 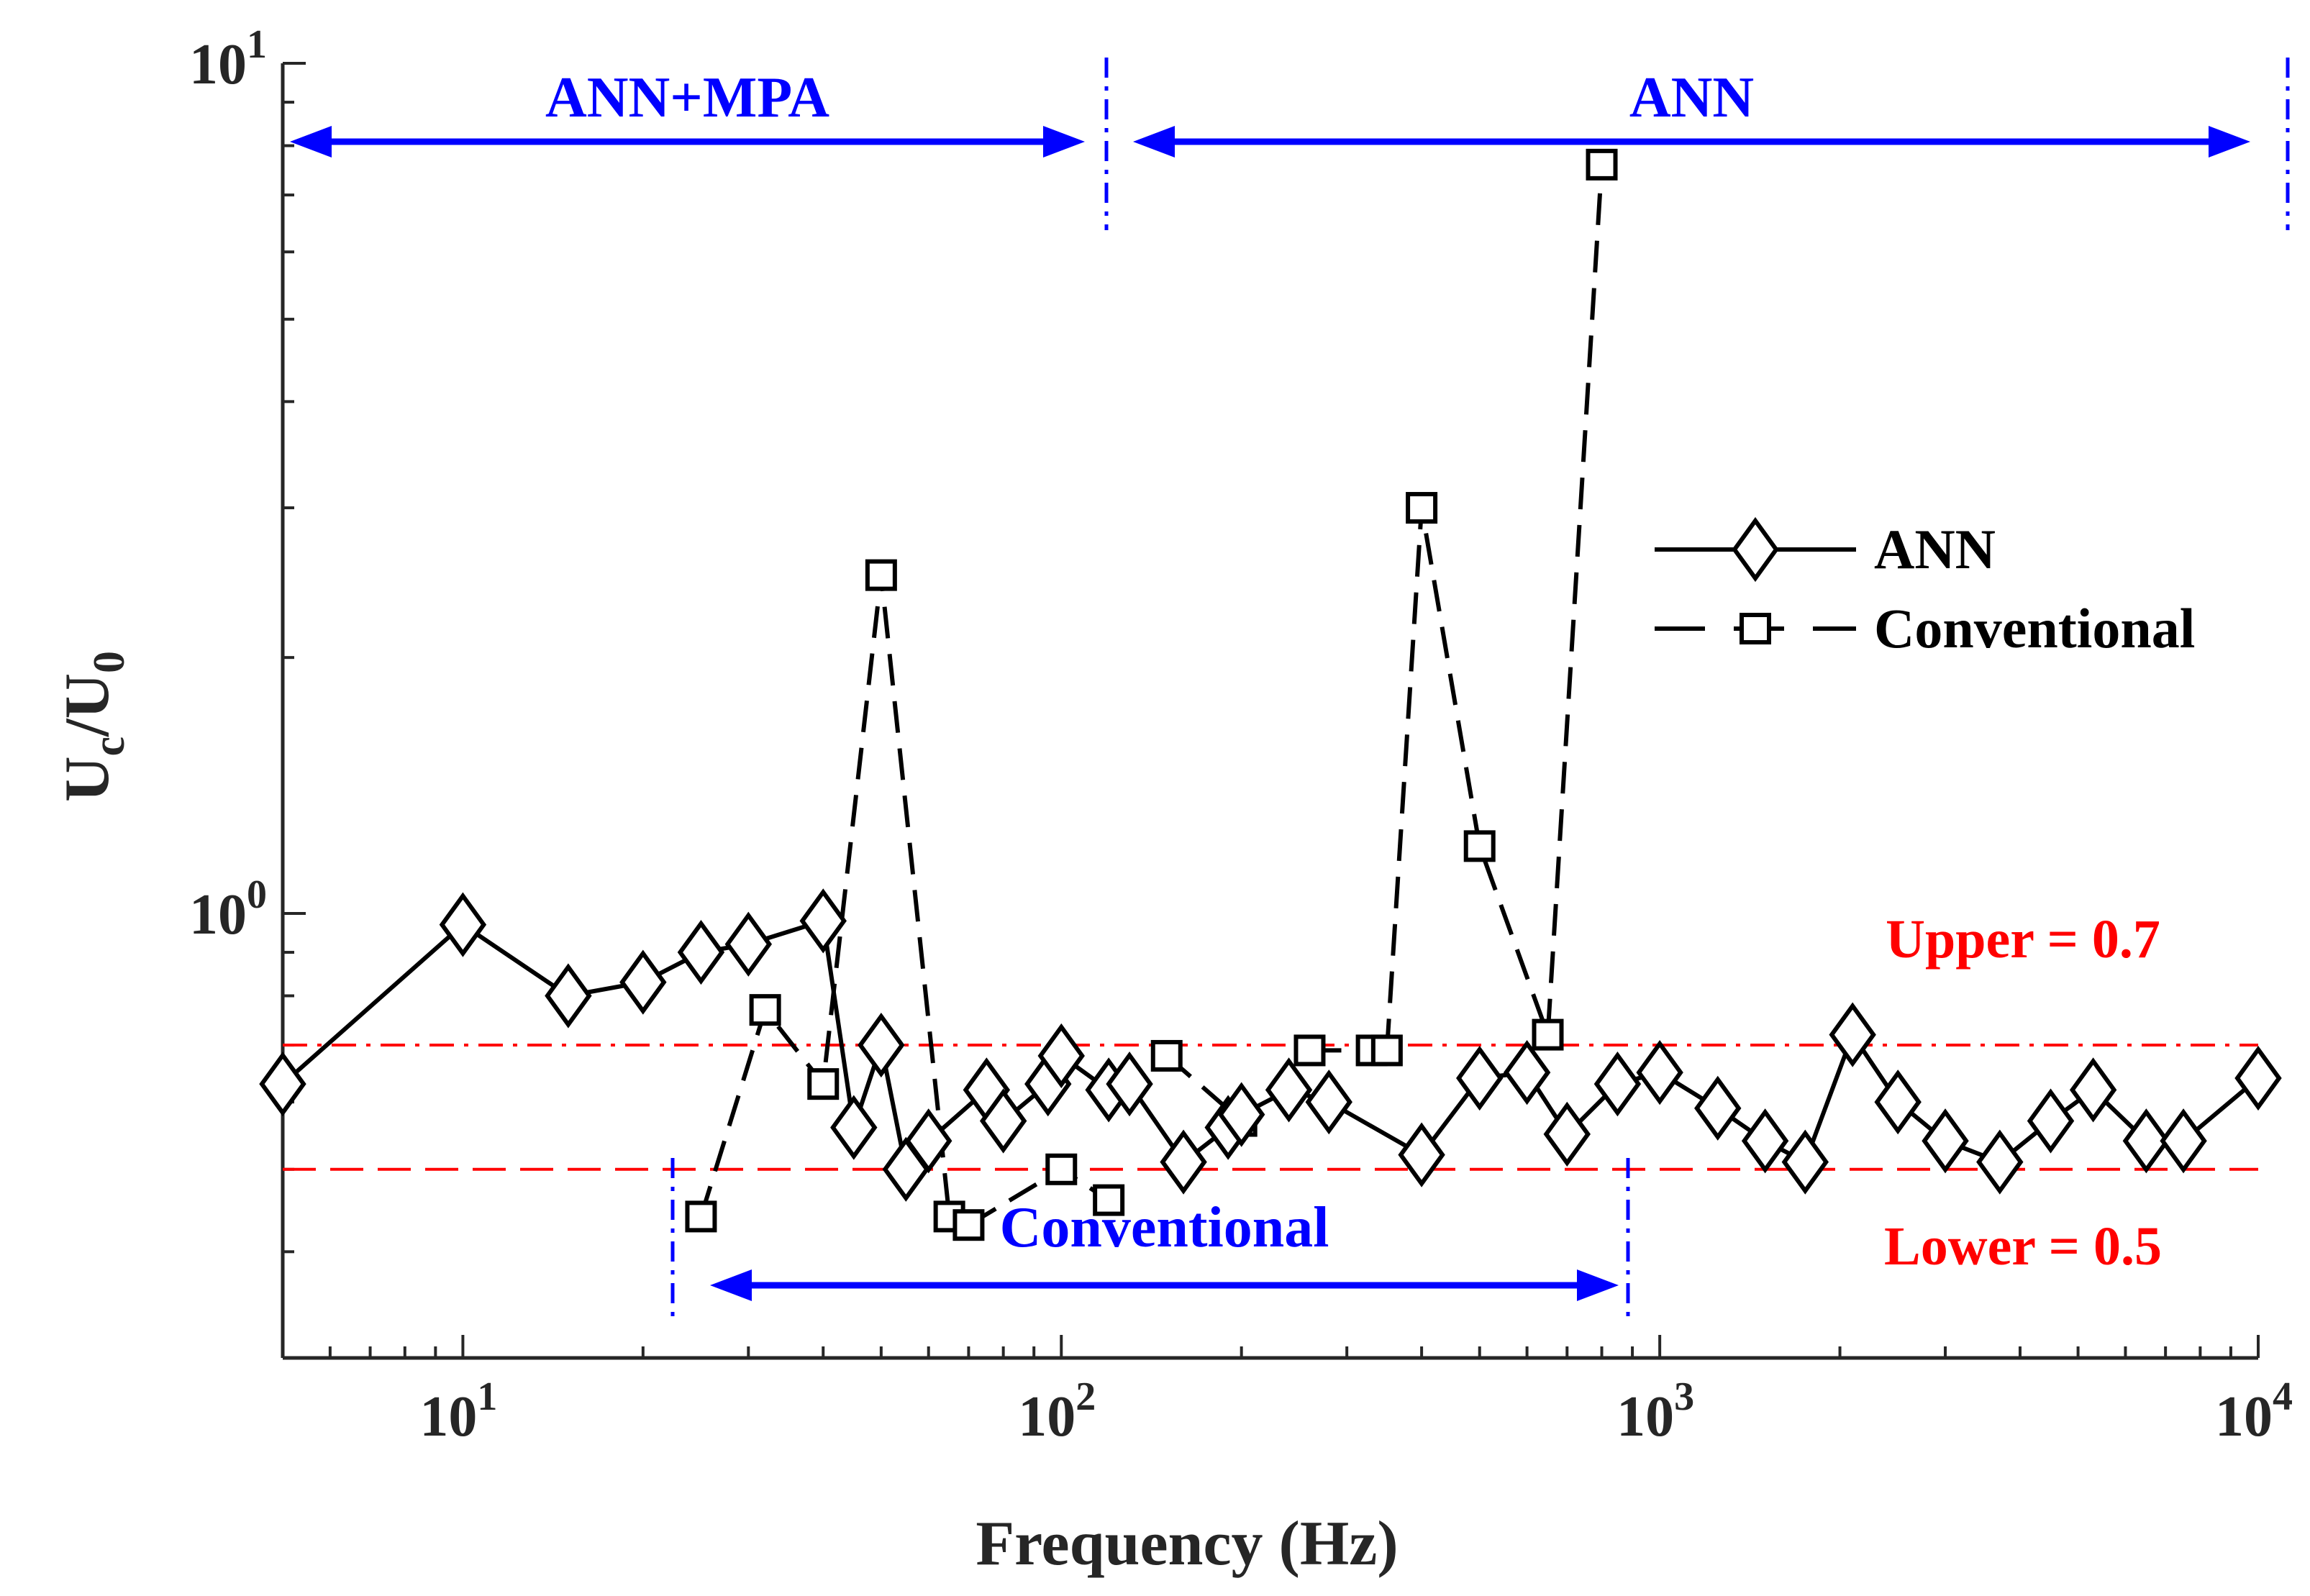 I want to click on x-tick-exponent: 4, so click(x=2283, y=1396).